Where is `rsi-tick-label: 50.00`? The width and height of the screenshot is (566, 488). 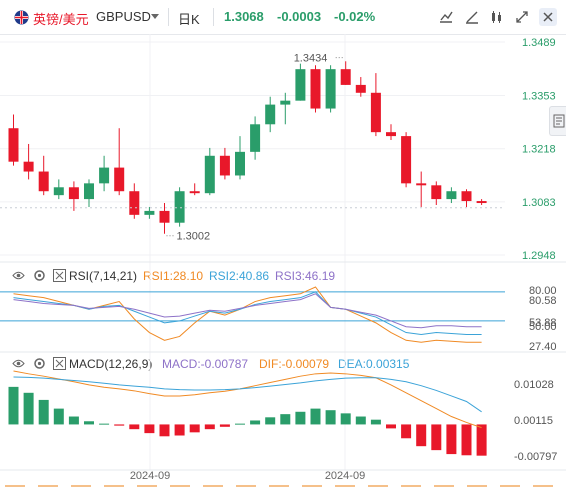
rsi-tick-label: 50.00 is located at coordinates (543, 327).